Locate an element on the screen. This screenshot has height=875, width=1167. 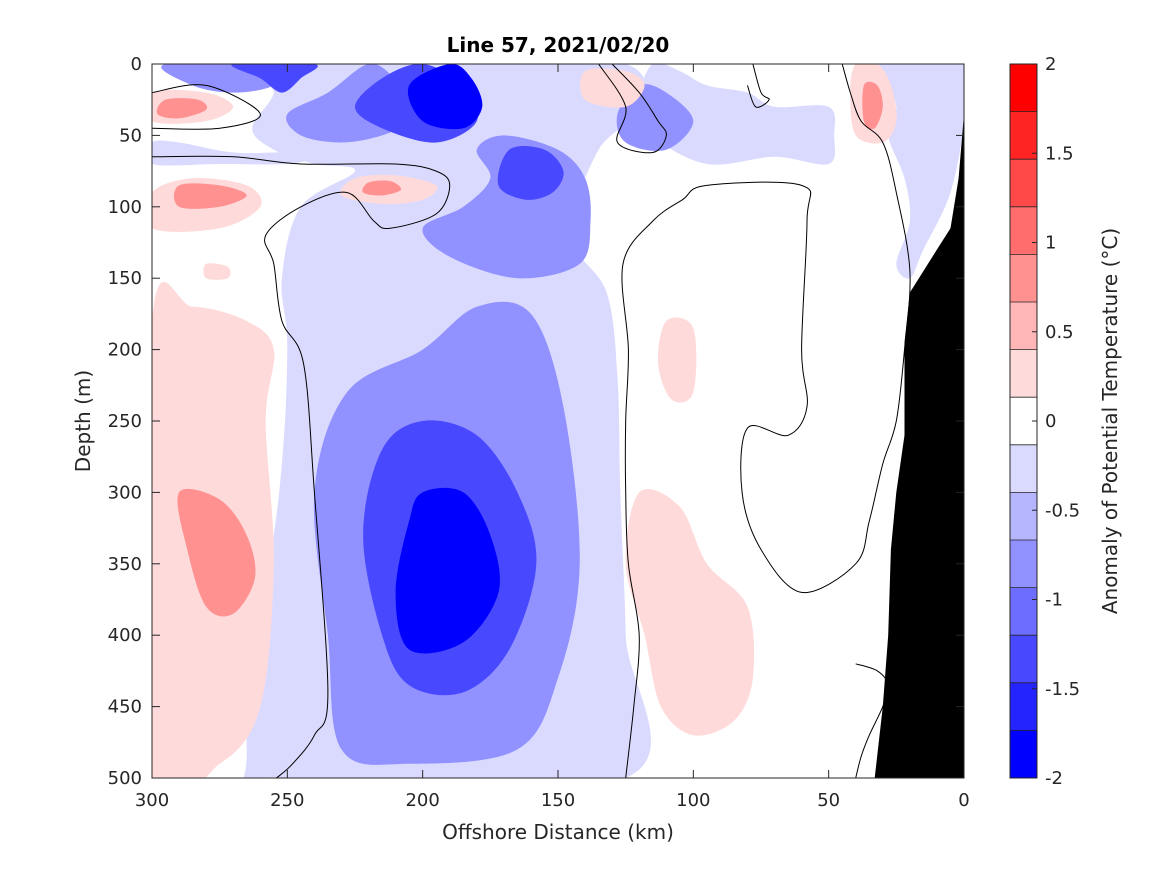
x-tick-label: 100 is located at coordinates (693, 800).